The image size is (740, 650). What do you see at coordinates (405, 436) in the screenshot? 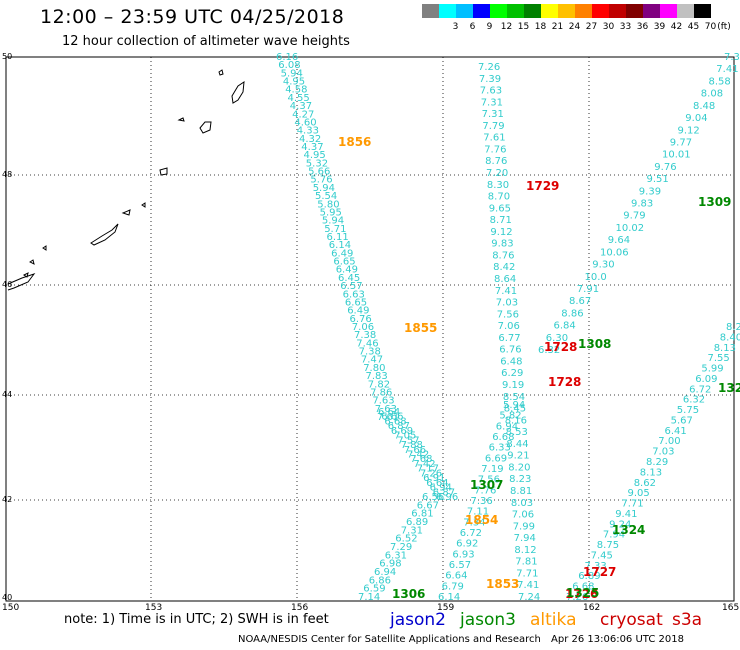
I see `wave-height-label: 7.05` at bounding box center [405, 436].